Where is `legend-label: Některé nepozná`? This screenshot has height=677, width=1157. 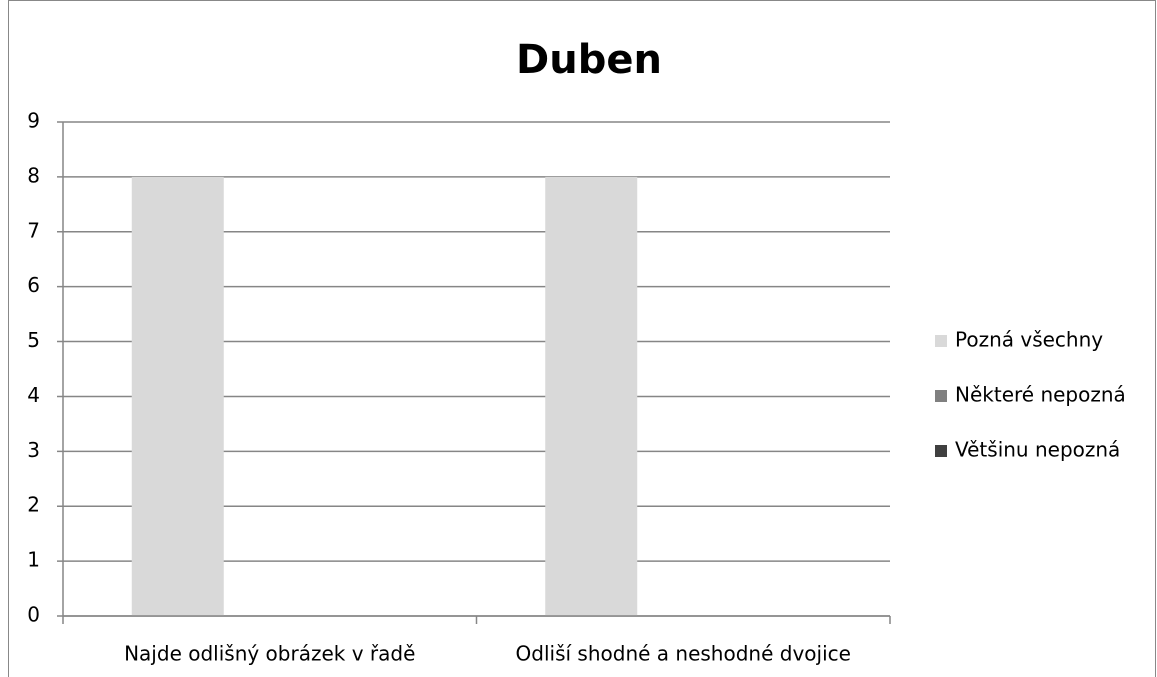 legend-label: Některé nepozná is located at coordinates (1040, 395).